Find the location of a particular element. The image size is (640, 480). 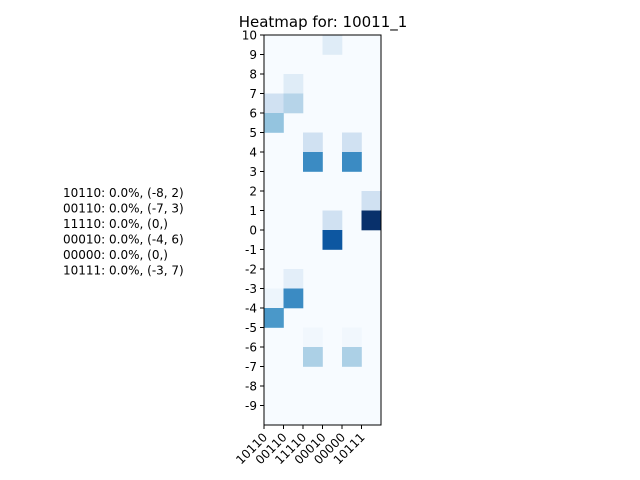

y-tick-label: -4 is located at coordinates (251, 309).